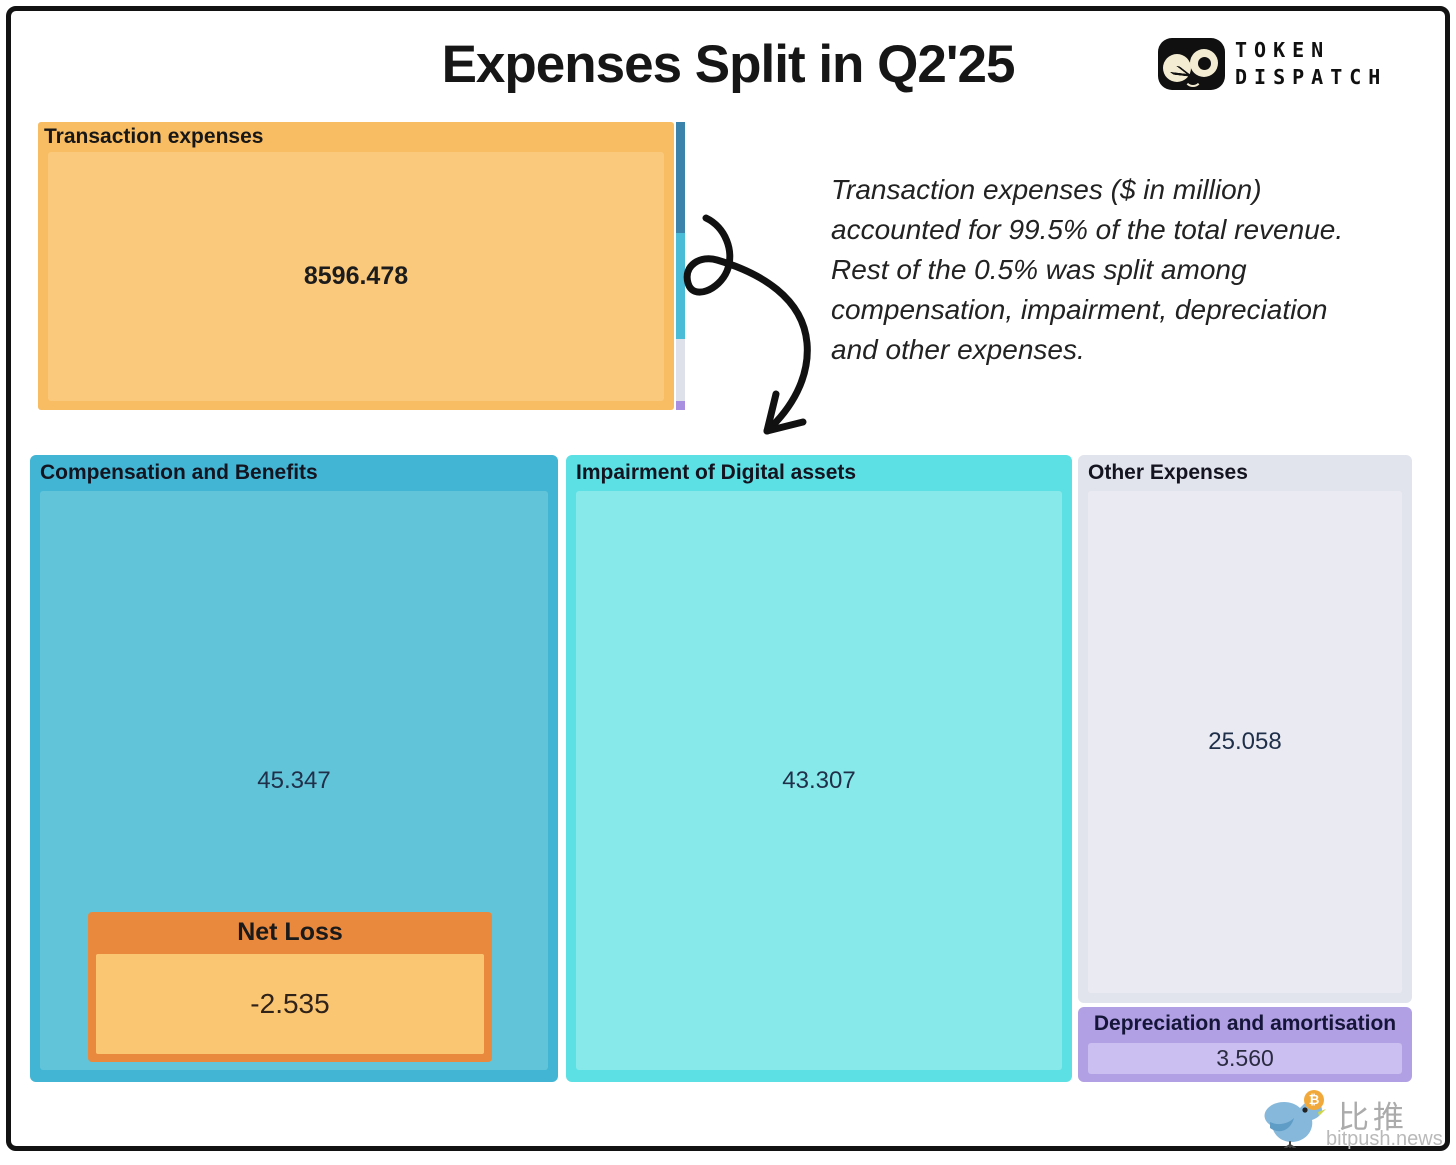 The width and height of the screenshot is (1456, 1165). What do you see at coordinates (290, 932) in the screenshot?
I see `net-loss-label: Net Loss` at bounding box center [290, 932].